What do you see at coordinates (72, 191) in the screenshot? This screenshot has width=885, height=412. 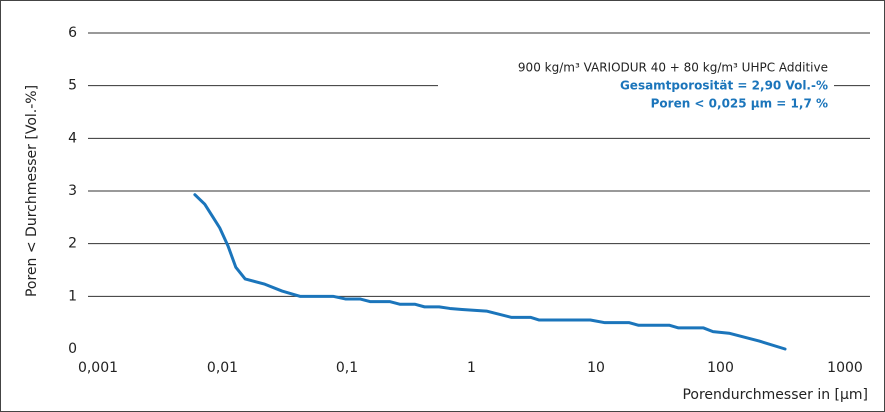 I see `y-tick-label: 3` at bounding box center [72, 191].